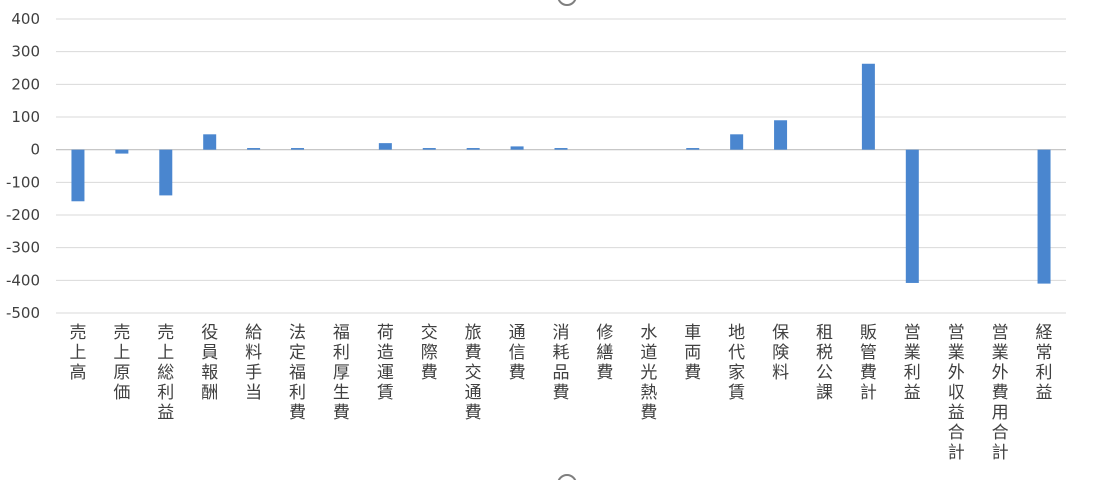 The image size is (1098, 480). I want to click on category-label: 給料手当, so click(253, 363).